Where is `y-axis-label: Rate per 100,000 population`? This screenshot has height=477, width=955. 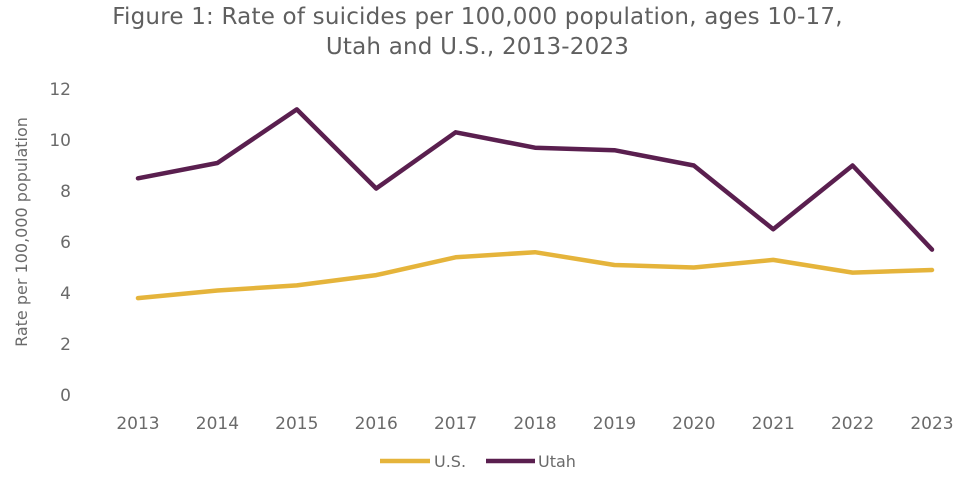
y-axis-label: Rate per 100,000 population is located at coordinates (21, 232).